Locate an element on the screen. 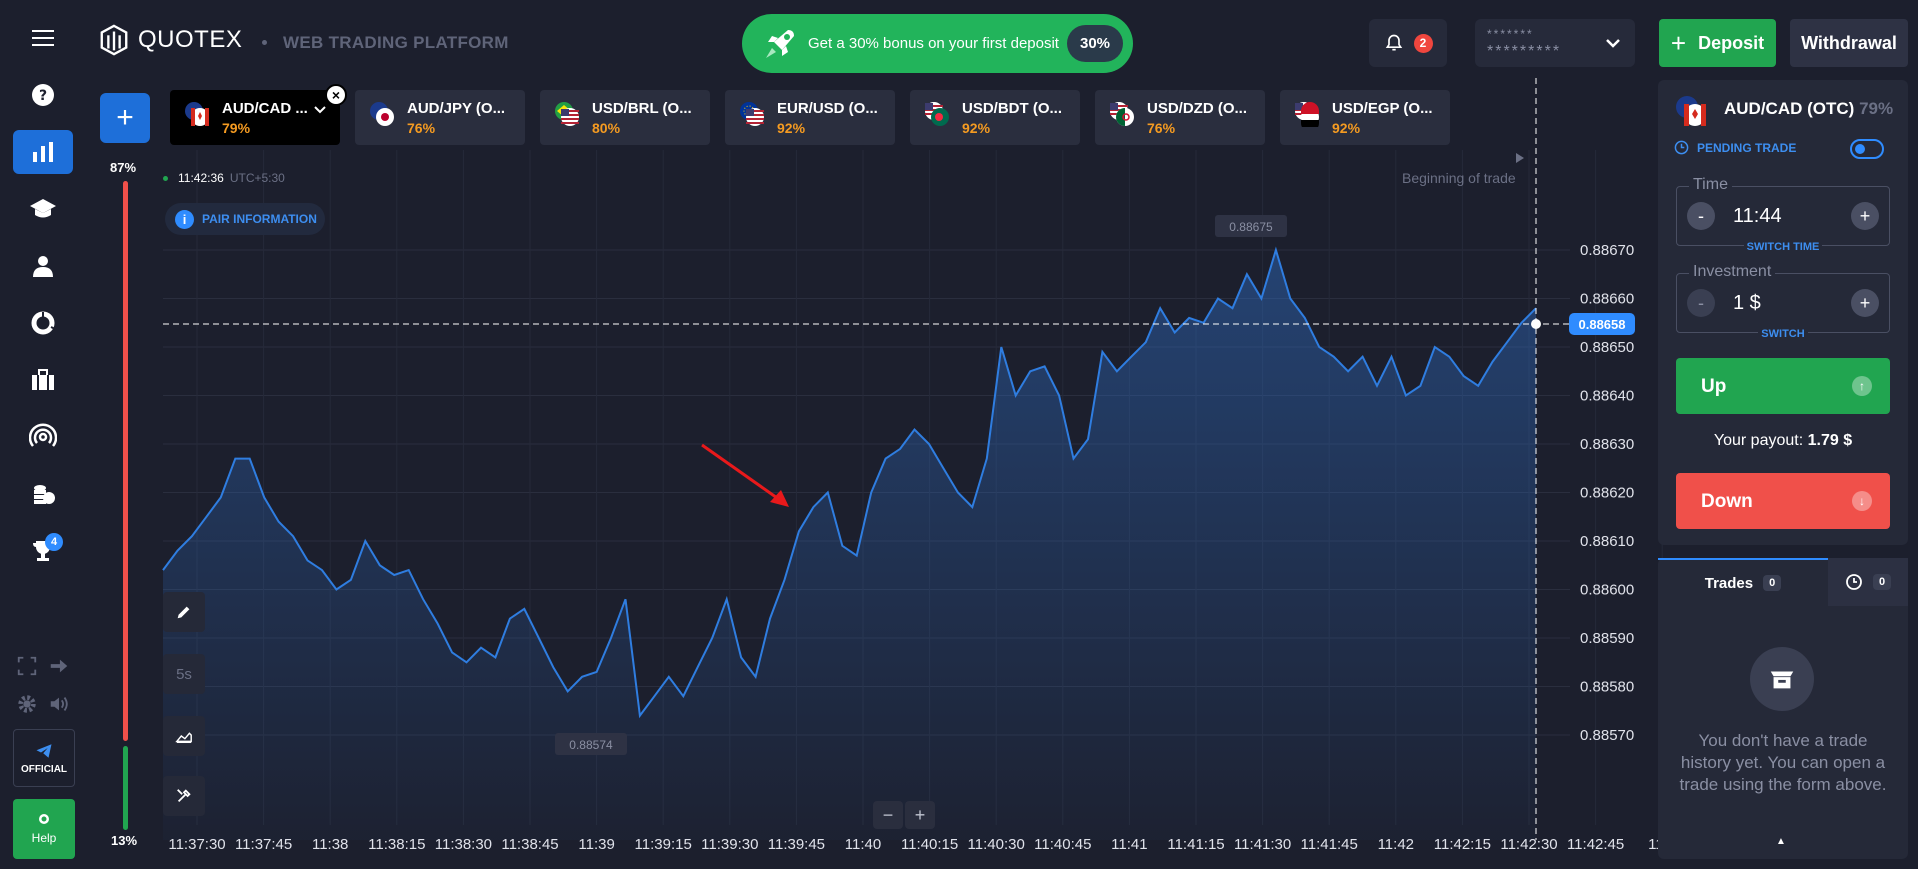 Image resolution: width=1918 pixels, height=869 pixels. y-tick-label: 0.88650 is located at coordinates (1607, 347).